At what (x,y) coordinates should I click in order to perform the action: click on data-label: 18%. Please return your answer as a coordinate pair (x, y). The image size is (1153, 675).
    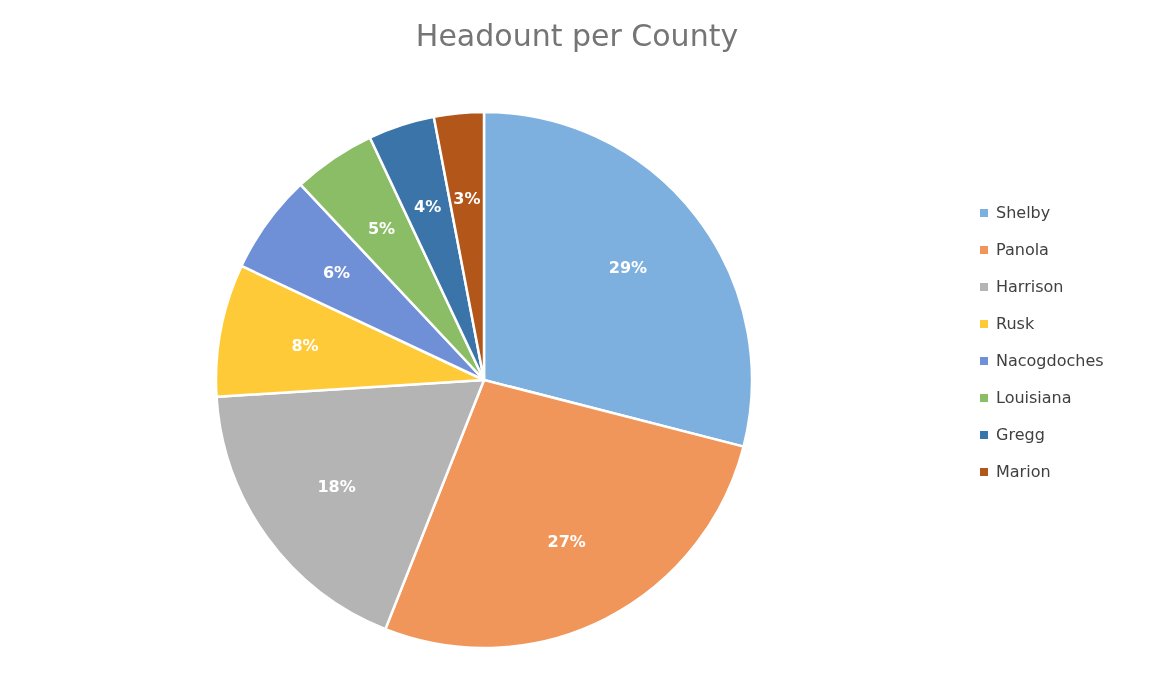
    Looking at the image, I should click on (336, 487).